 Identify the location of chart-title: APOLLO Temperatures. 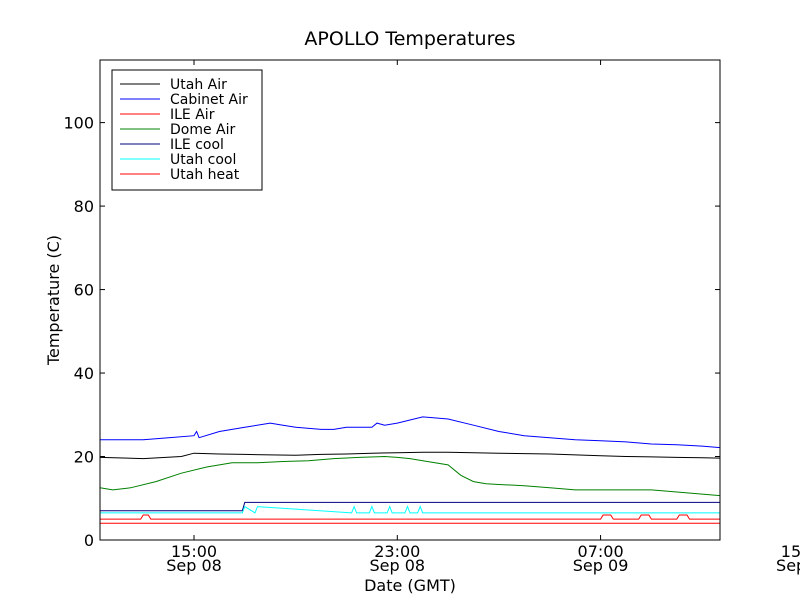
(409, 39).